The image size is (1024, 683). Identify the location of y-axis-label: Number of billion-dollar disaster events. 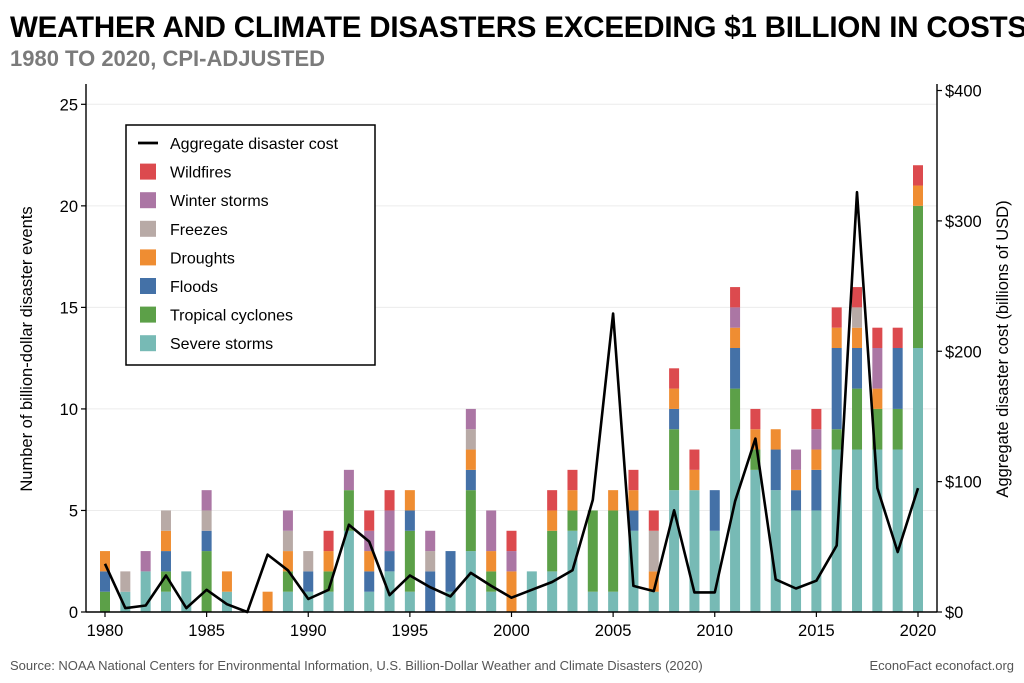
(27, 348).